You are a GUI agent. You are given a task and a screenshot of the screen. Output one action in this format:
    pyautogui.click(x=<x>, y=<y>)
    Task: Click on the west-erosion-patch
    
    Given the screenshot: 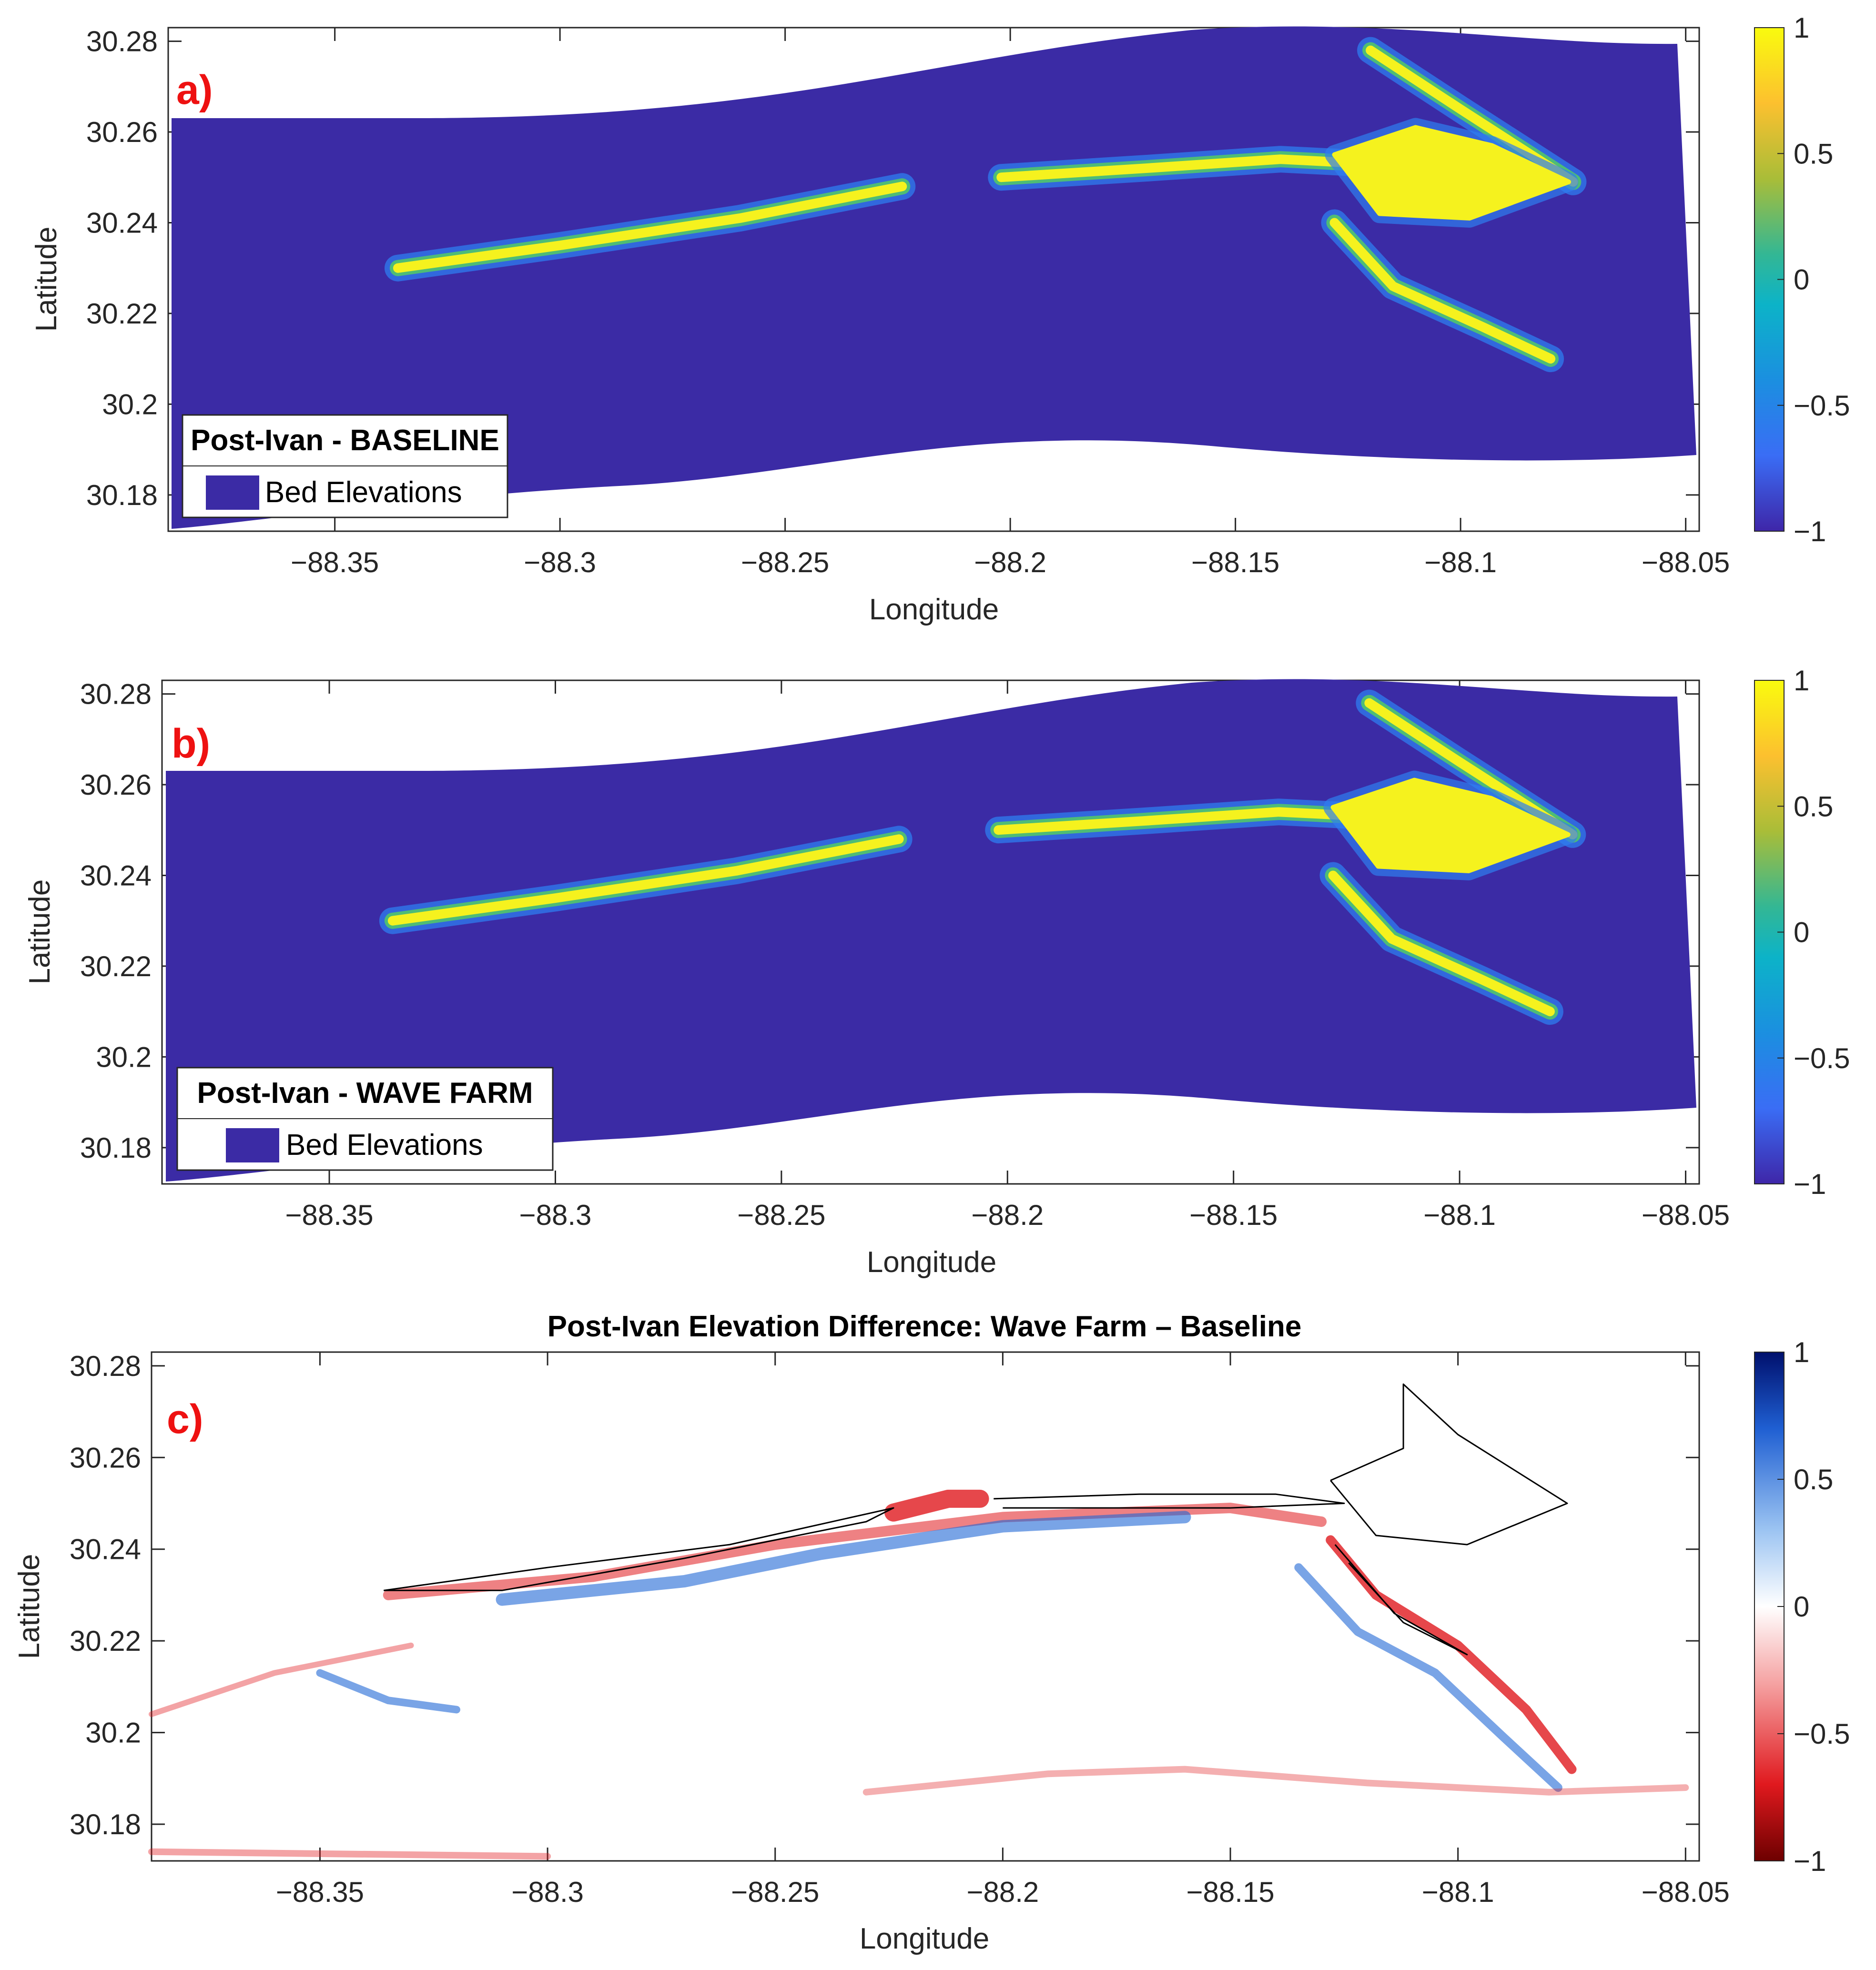 What is the action you would take?
    pyautogui.click(x=281, y=1679)
    